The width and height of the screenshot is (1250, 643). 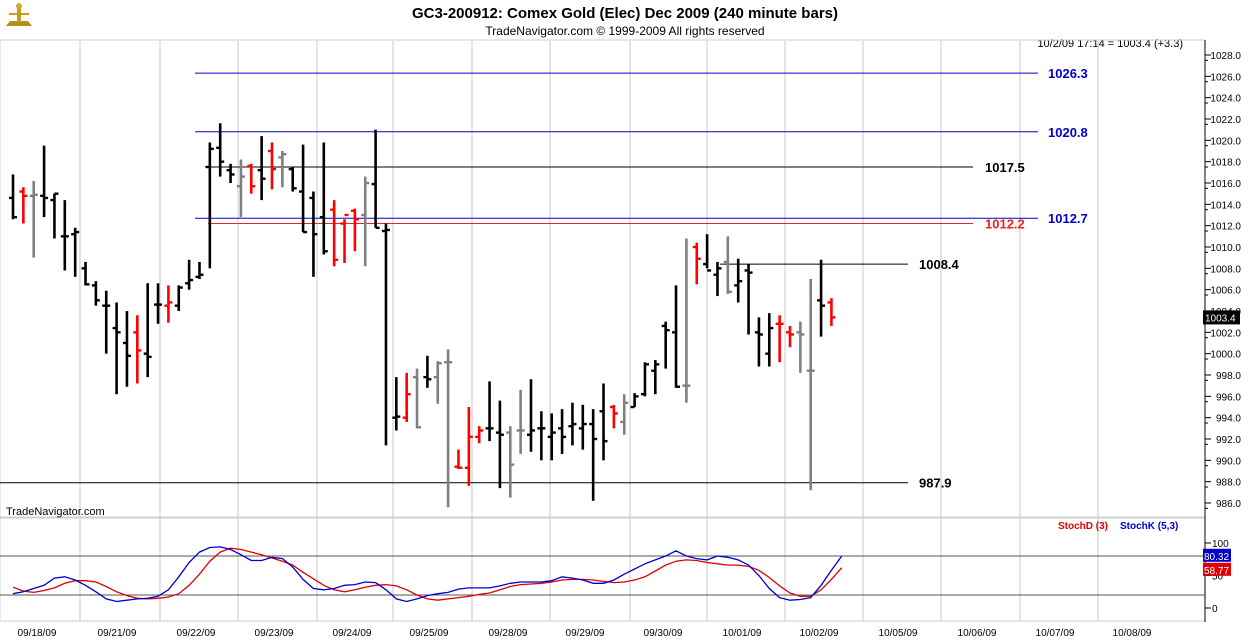 I want to click on x-tick-label: 10/05/09, so click(x=898, y=633).